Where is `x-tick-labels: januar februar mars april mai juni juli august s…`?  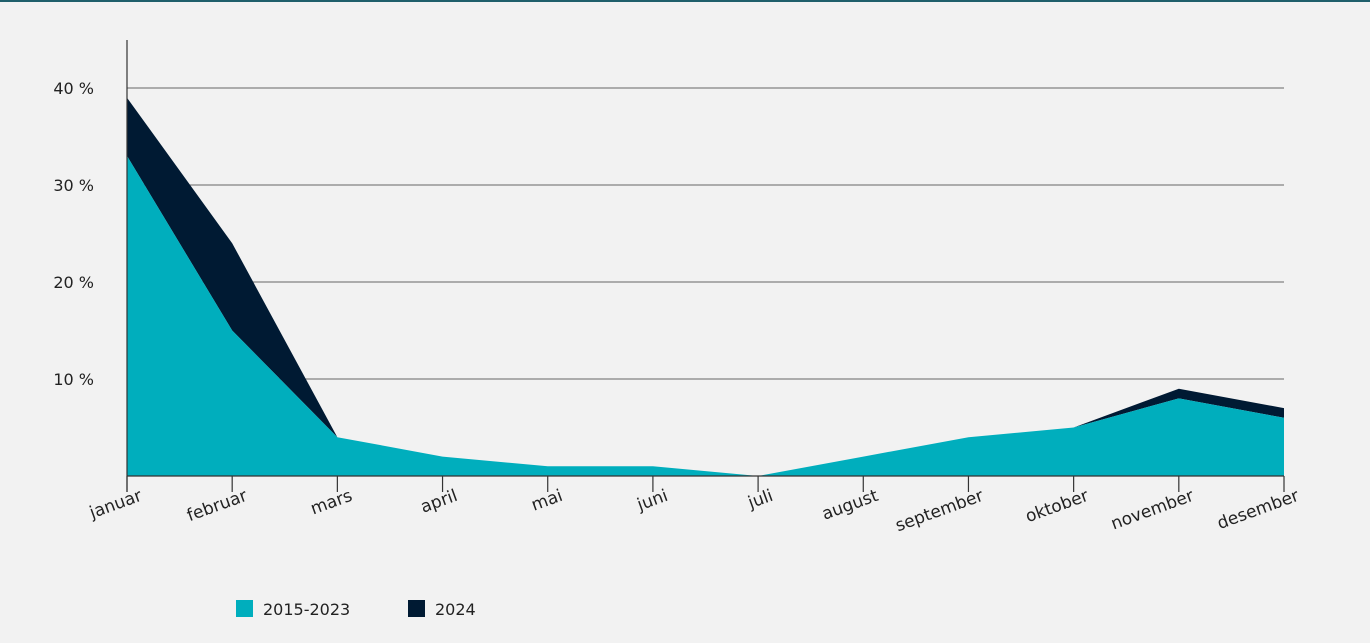 x-tick-labels: januar februar mars april mai juni juli august s… is located at coordinates (694, 511).